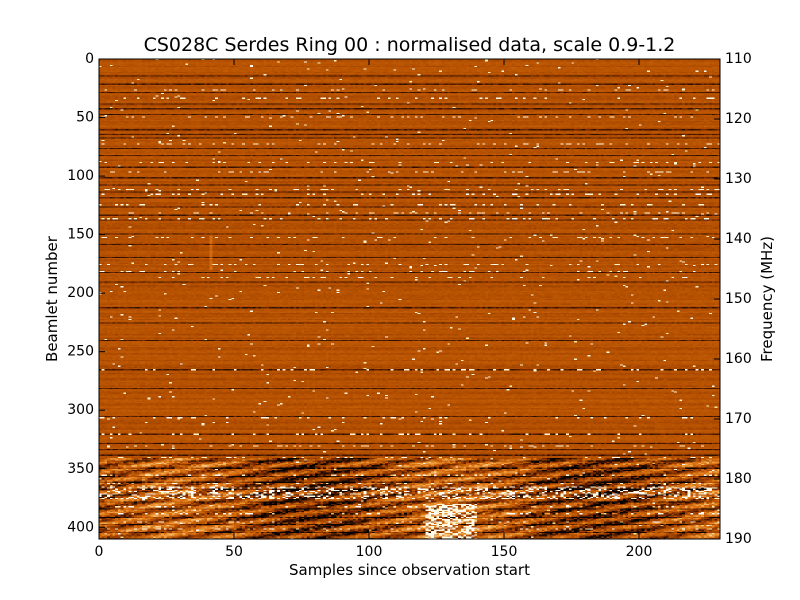 This screenshot has width=800, height=600. Describe the element at coordinates (80, 410) in the screenshot. I see `y-tick-label: 300` at that location.